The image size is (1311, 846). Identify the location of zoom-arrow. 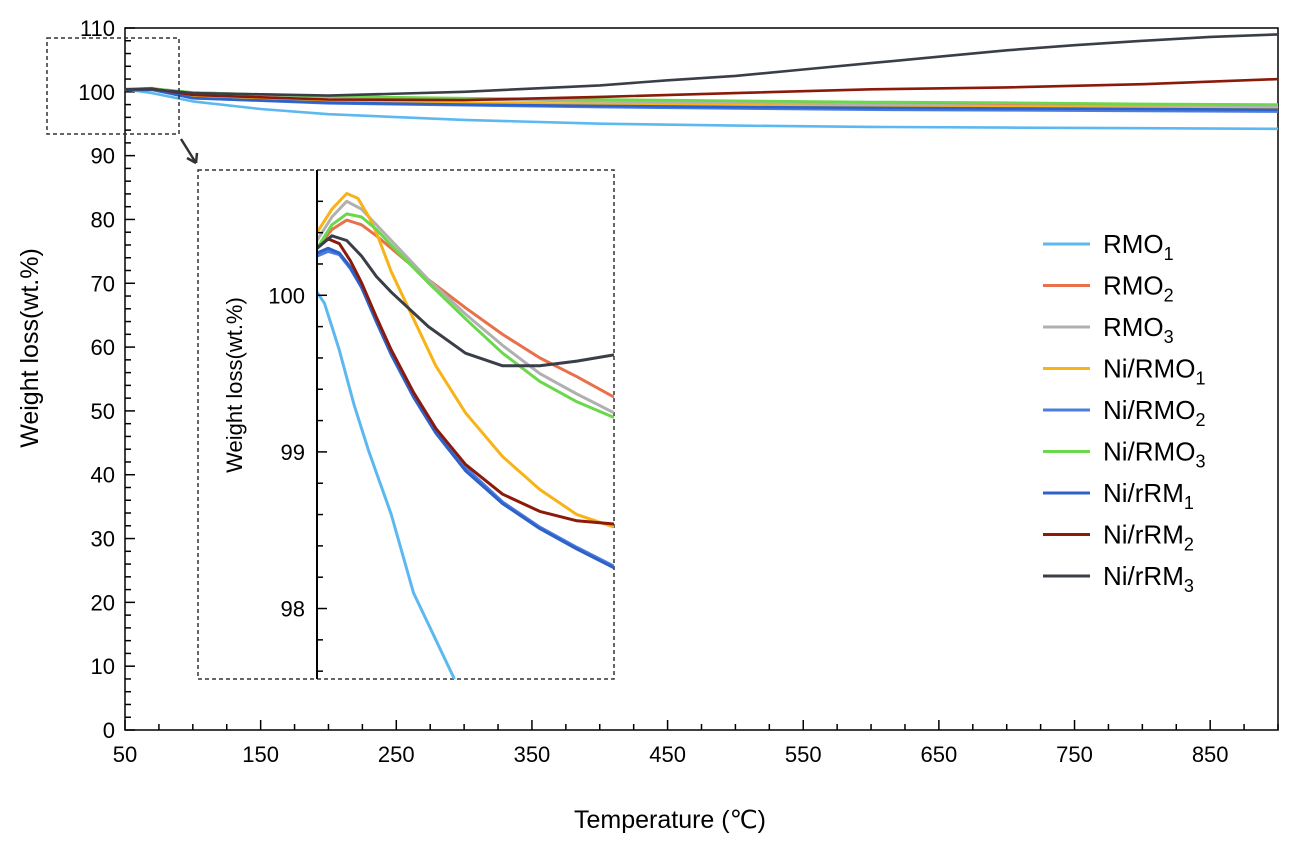
(188, 151).